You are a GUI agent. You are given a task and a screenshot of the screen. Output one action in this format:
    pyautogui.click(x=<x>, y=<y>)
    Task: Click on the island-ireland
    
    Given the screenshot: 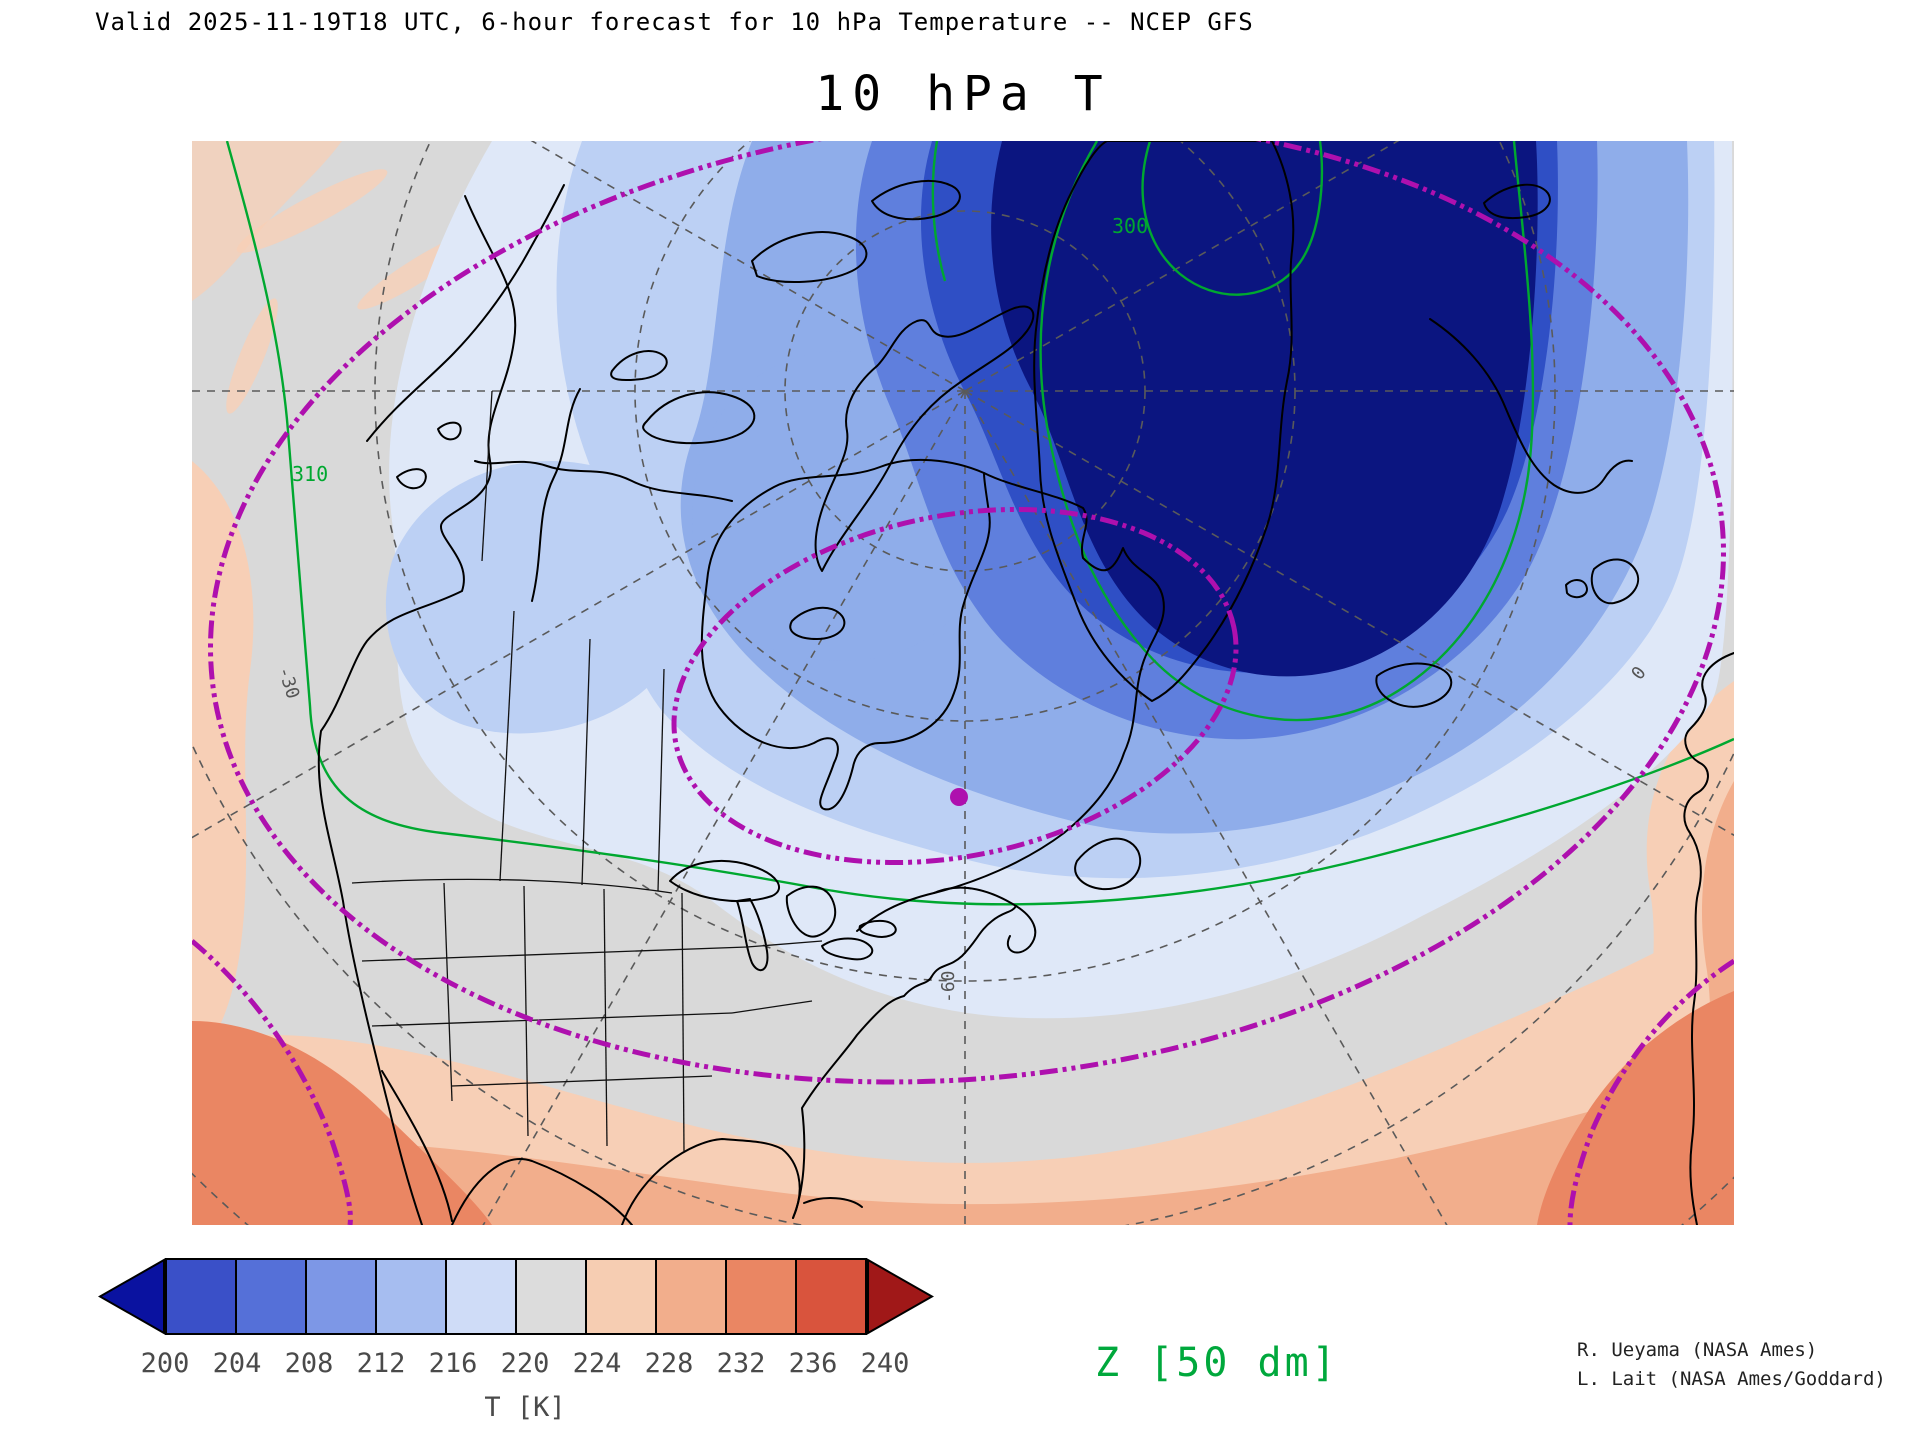 What is the action you would take?
    pyautogui.click(x=1576, y=589)
    